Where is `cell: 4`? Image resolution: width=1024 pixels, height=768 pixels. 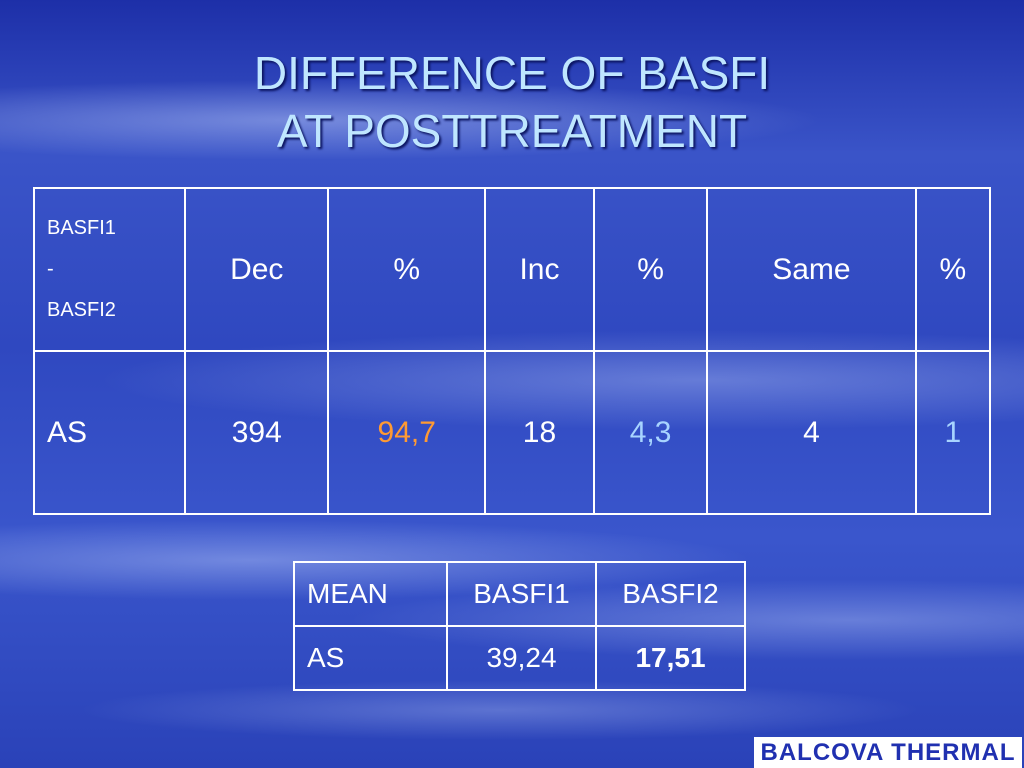
cell: 4 is located at coordinates (811, 432).